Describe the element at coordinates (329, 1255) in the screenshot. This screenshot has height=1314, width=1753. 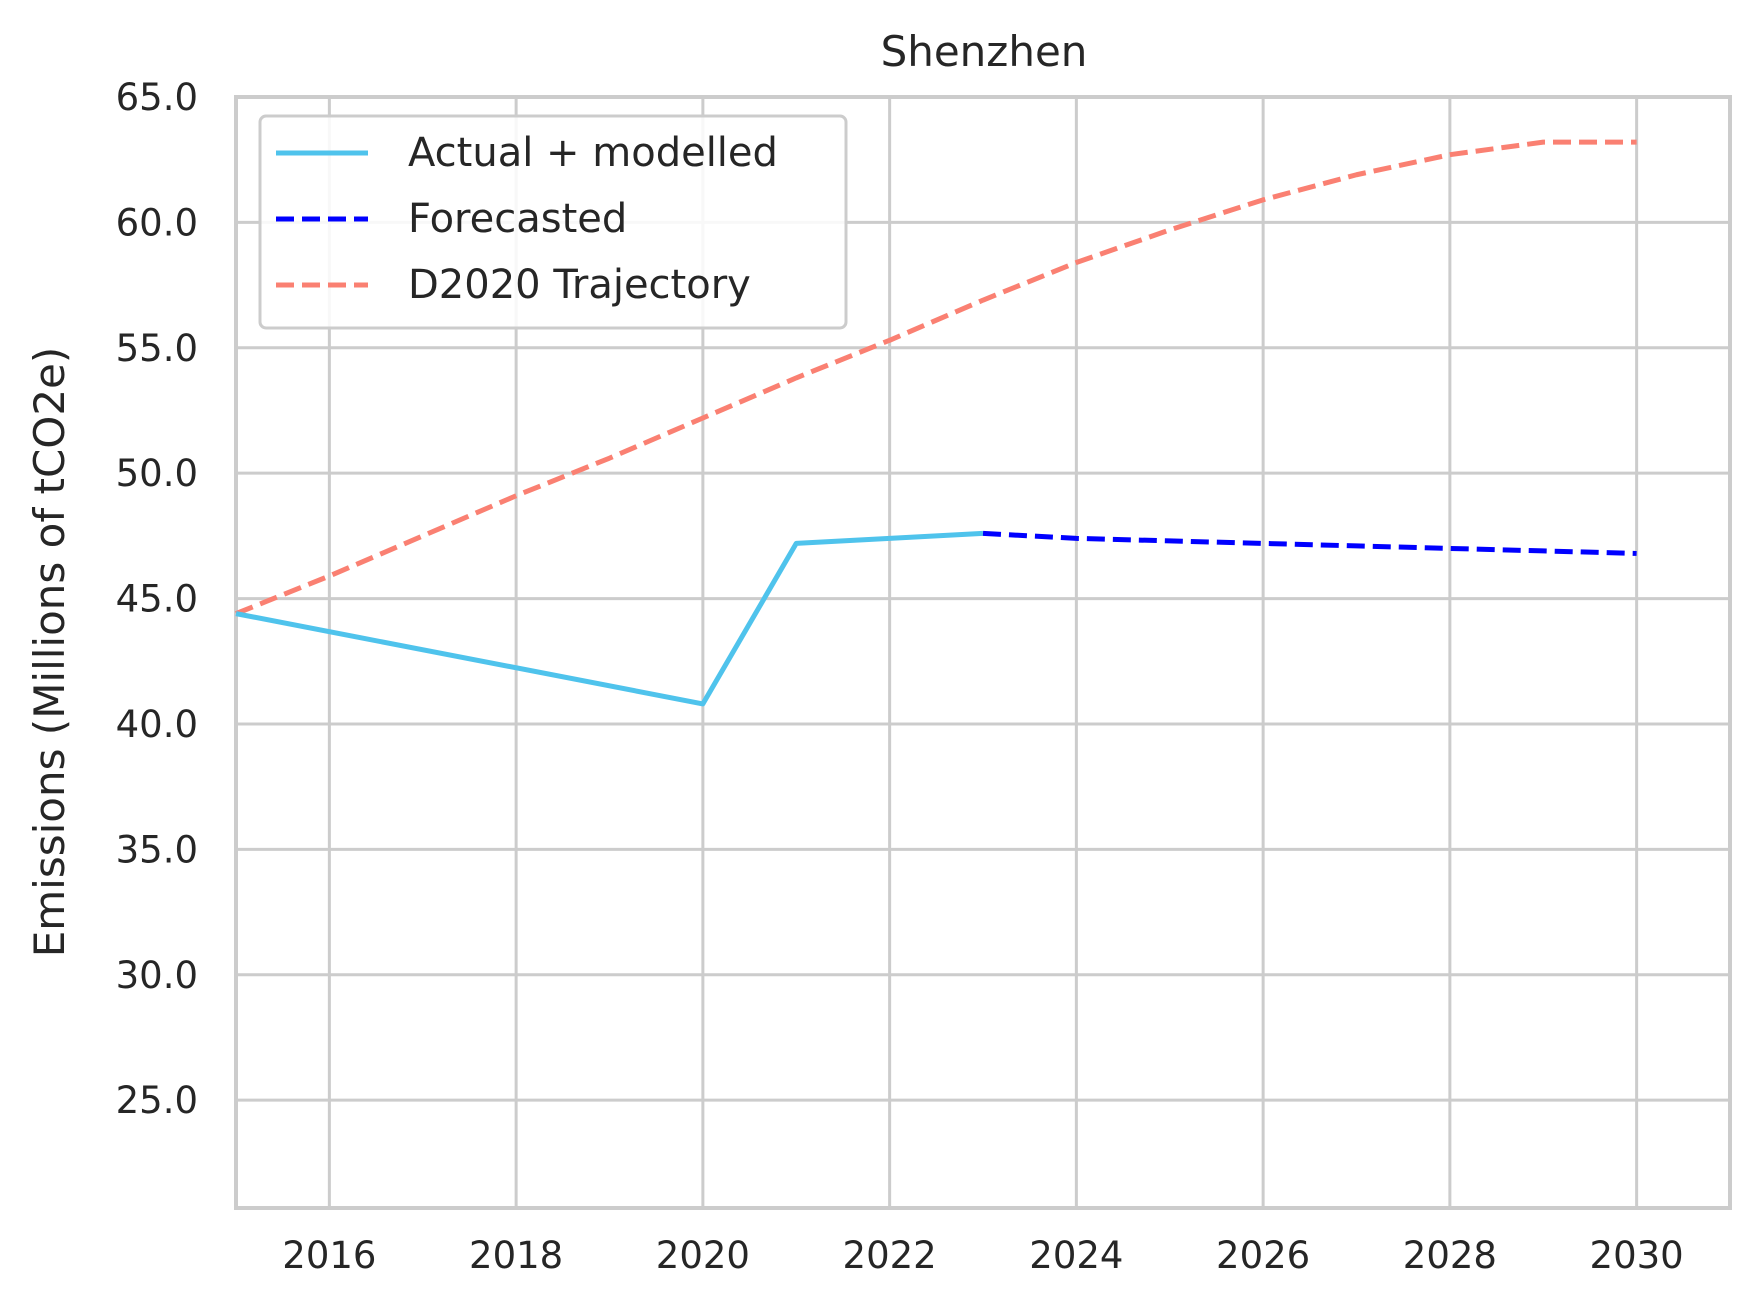
I see `x-tick-label: 2016` at that location.